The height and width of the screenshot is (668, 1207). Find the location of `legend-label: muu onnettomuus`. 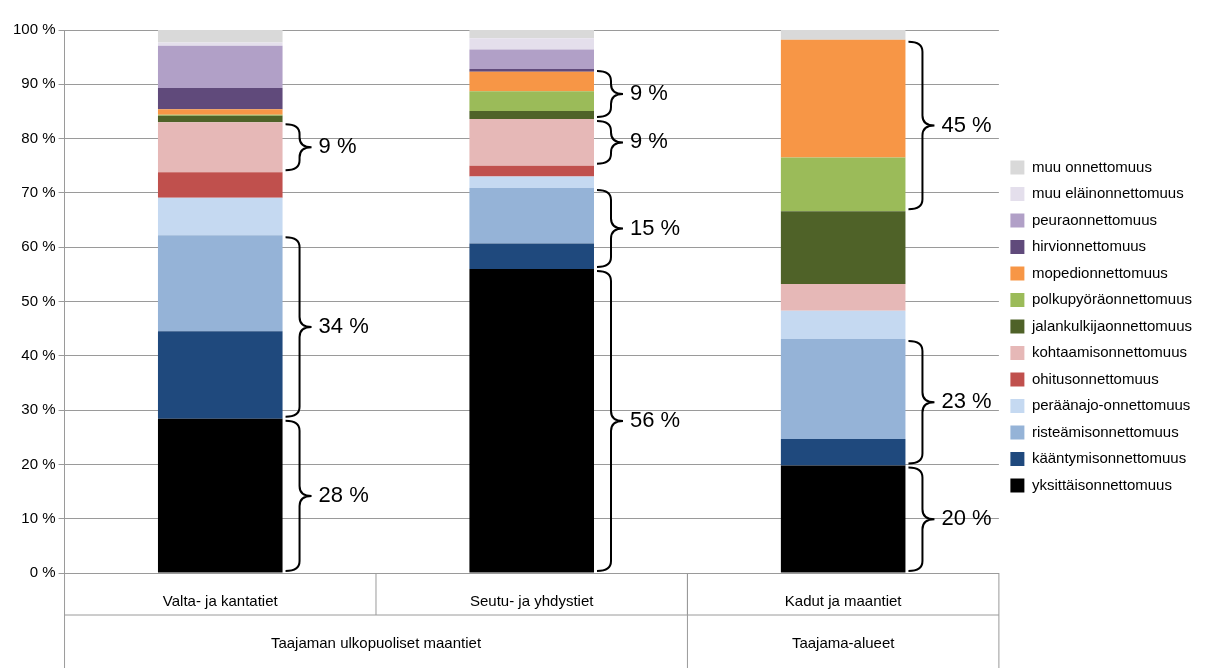

legend-label: muu onnettomuus is located at coordinates (1091, 166).